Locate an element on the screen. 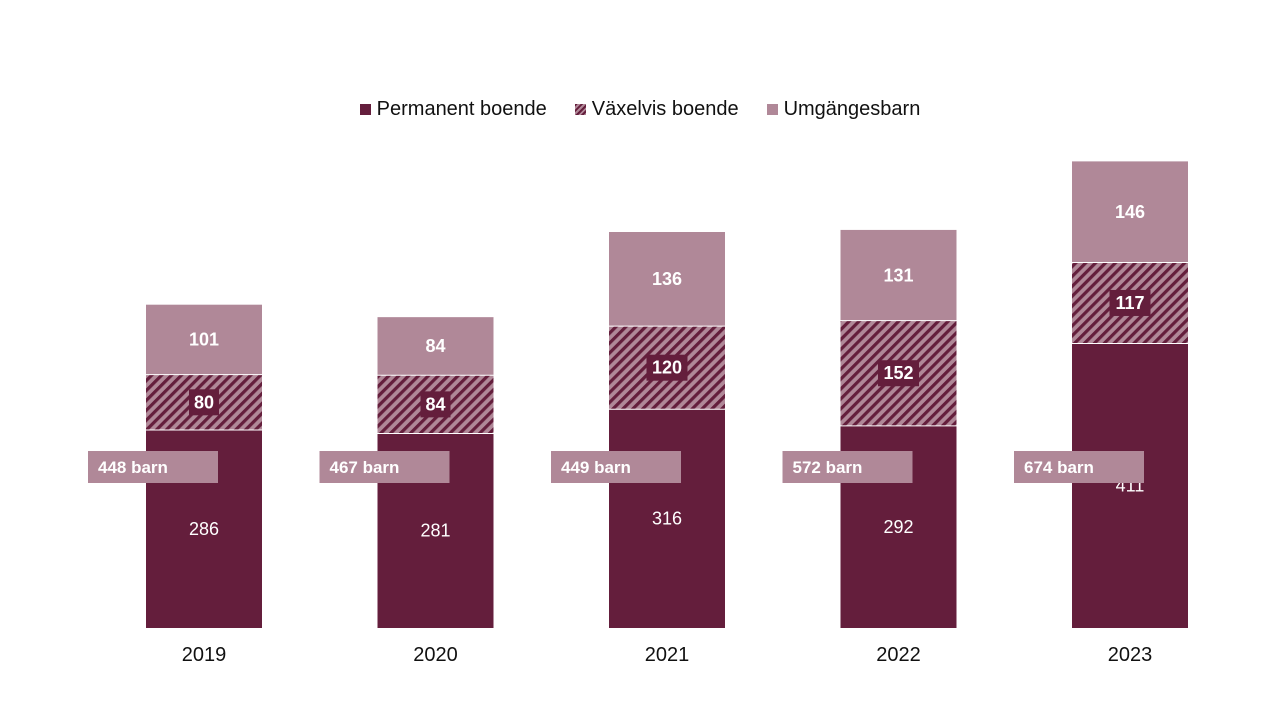 This screenshot has width=1280, height=720. total-label-box-2022 is located at coordinates (847, 467).